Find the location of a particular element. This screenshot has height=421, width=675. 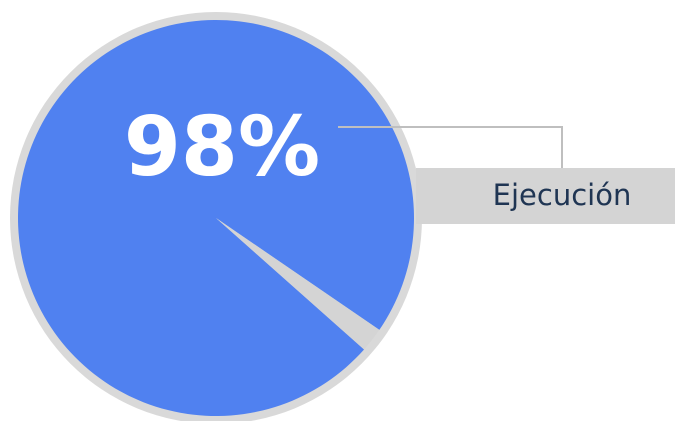

pie-slice-remainder is located at coordinates (298, 284).